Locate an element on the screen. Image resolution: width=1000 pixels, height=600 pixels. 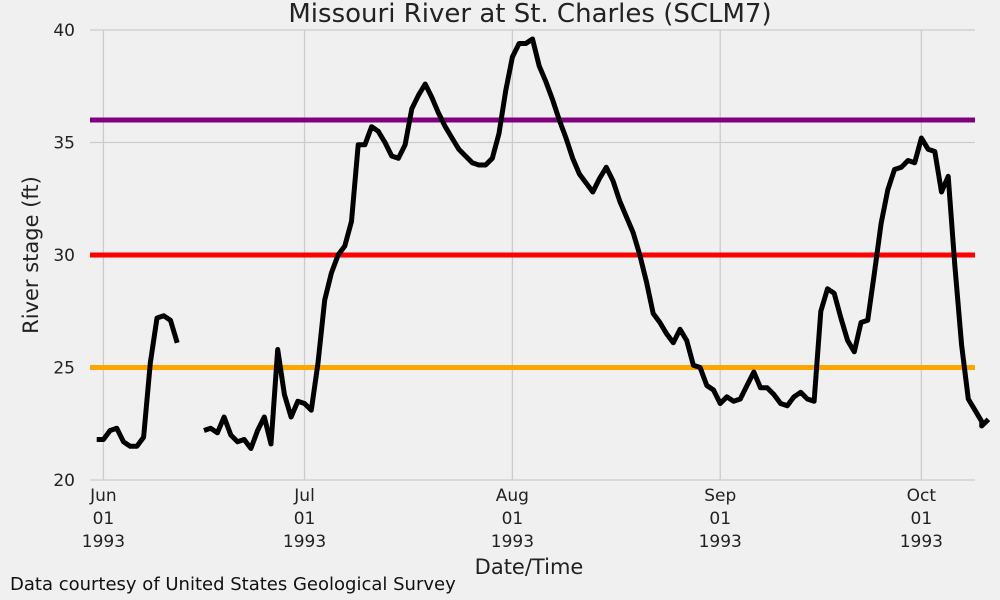
y-tick-label: 30 is located at coordinates (64, 256).